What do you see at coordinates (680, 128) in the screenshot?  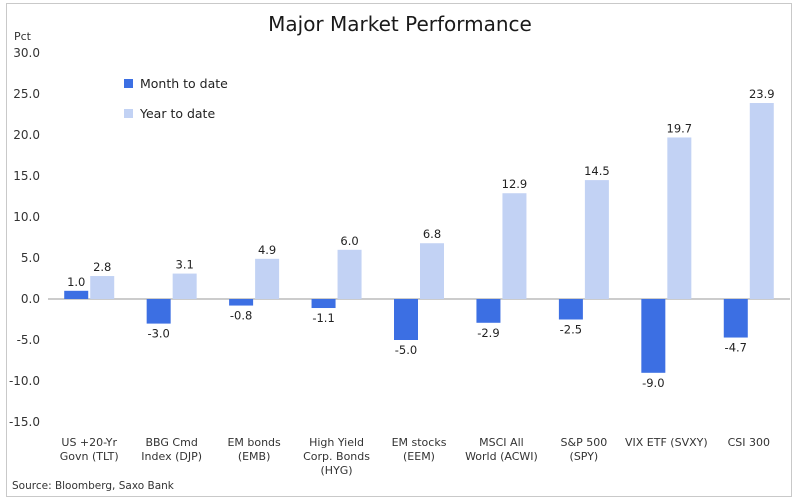 I see `data-label: 19.7` at bounding box center [680, 128].